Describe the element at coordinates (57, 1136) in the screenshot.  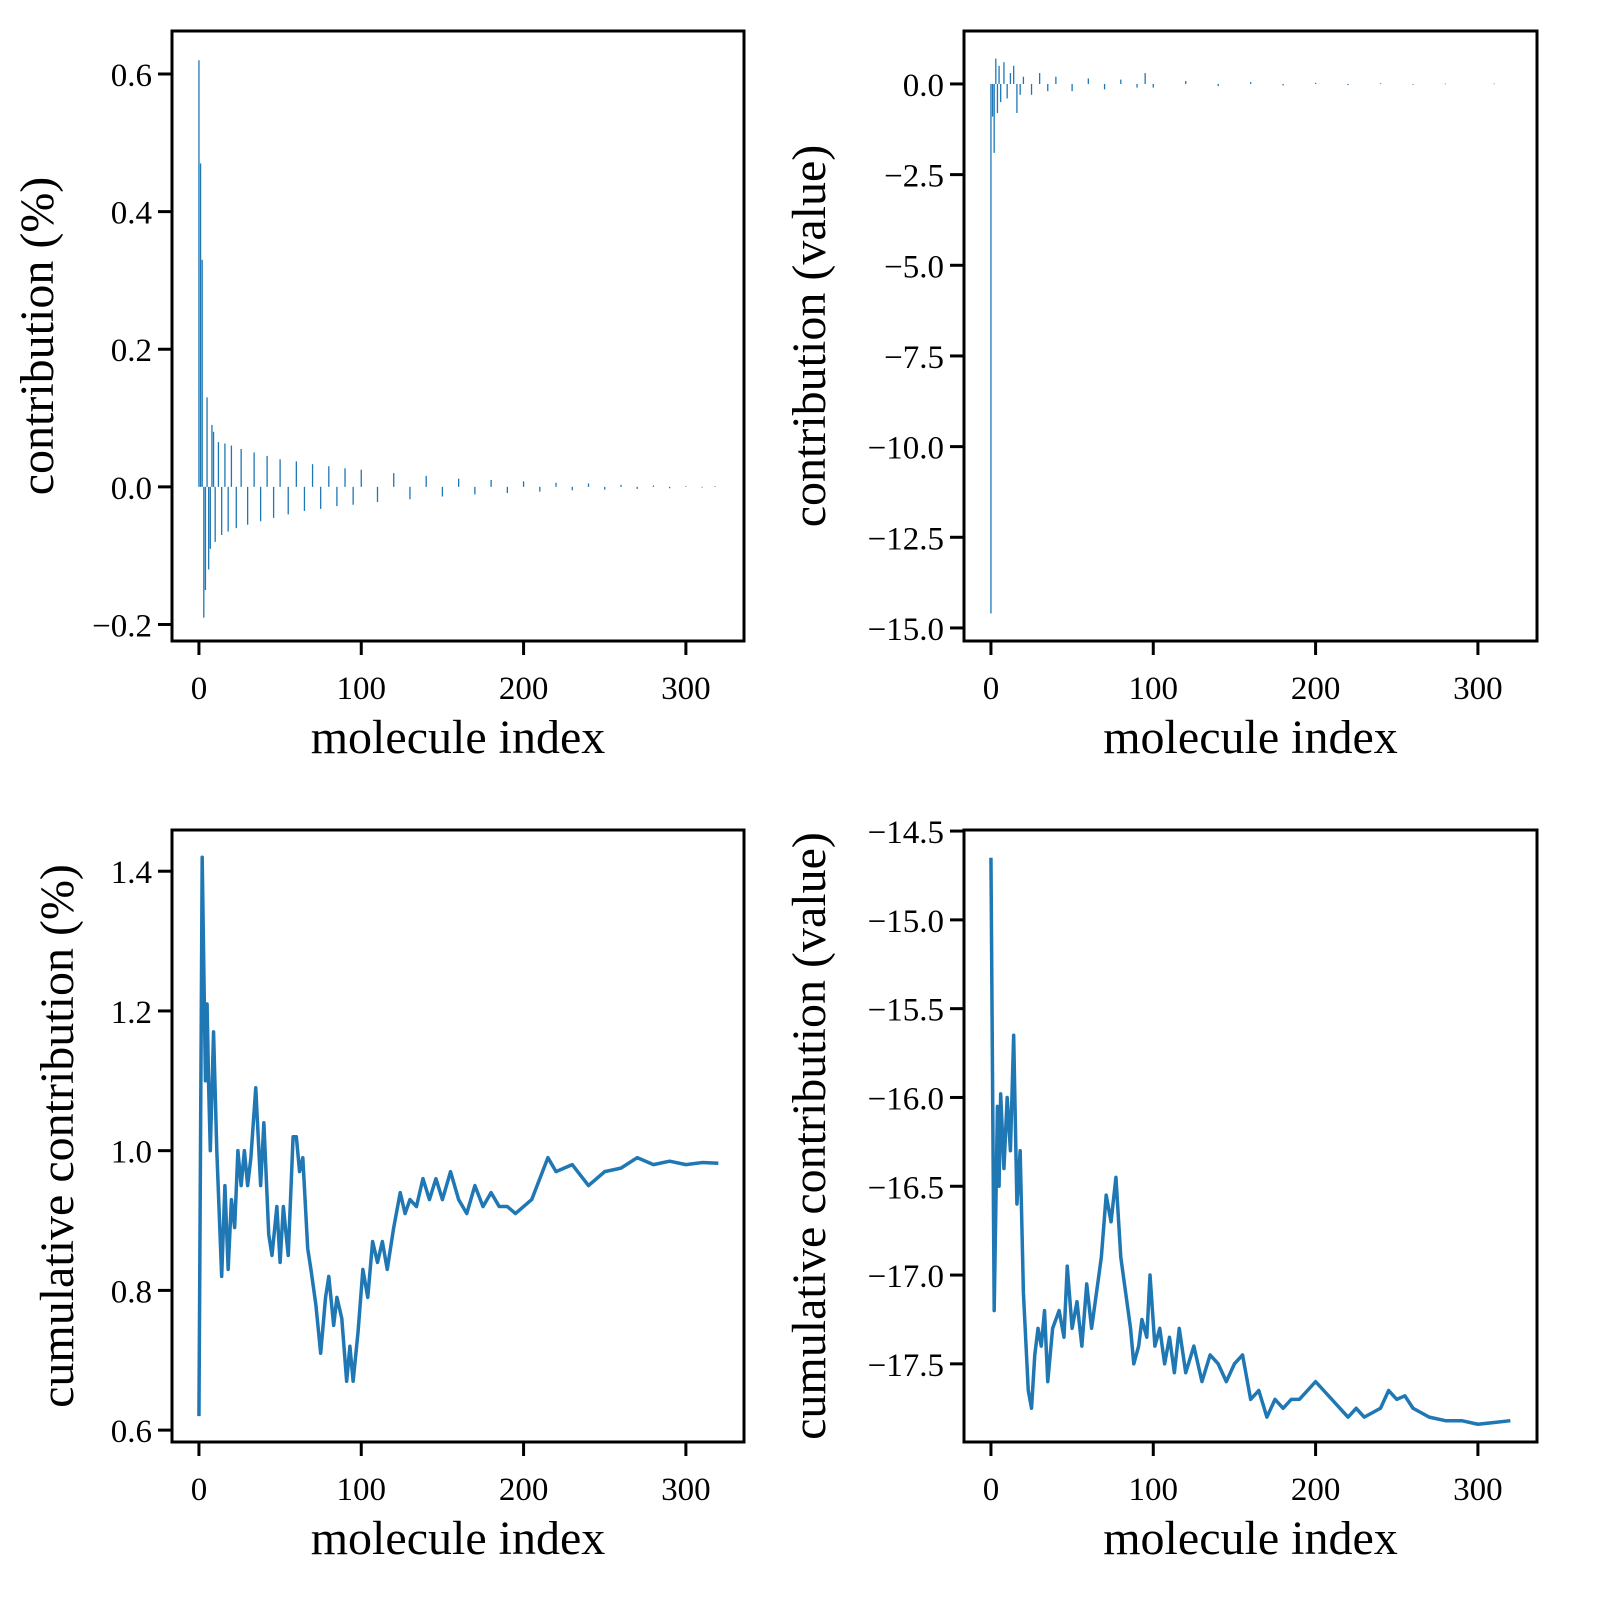
I see `y-axis-label: cumulative contribution (%)` at that location.